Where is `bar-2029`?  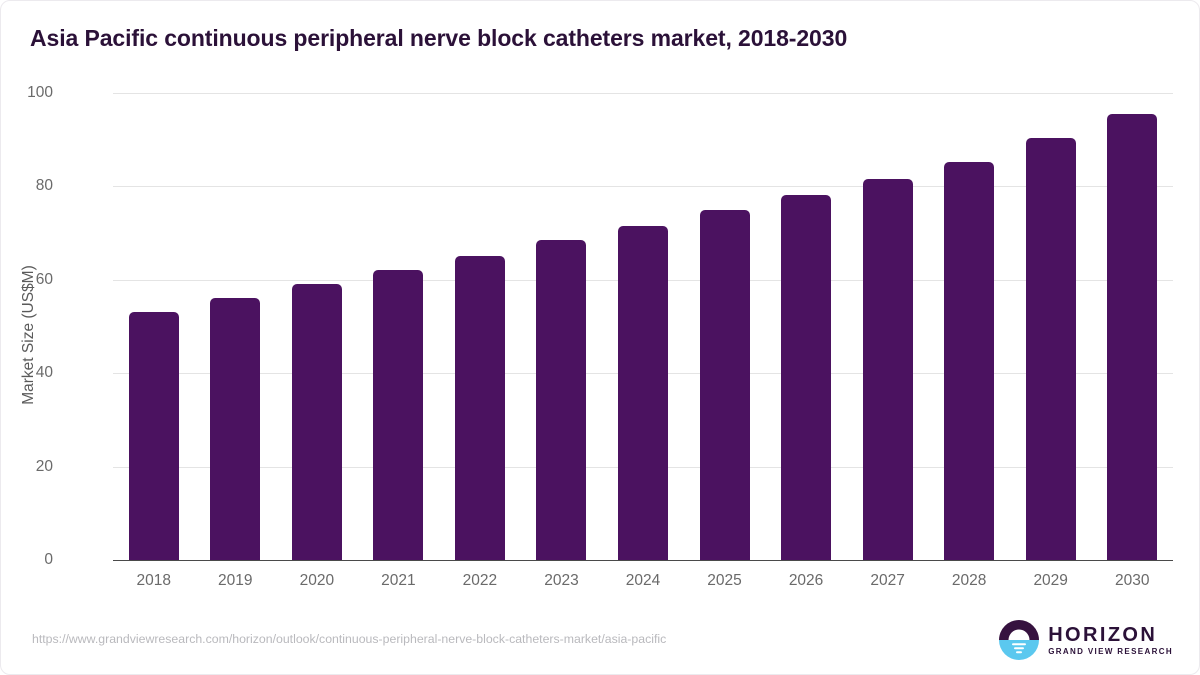
bar-2029 is located at coordinates (1050, 349).